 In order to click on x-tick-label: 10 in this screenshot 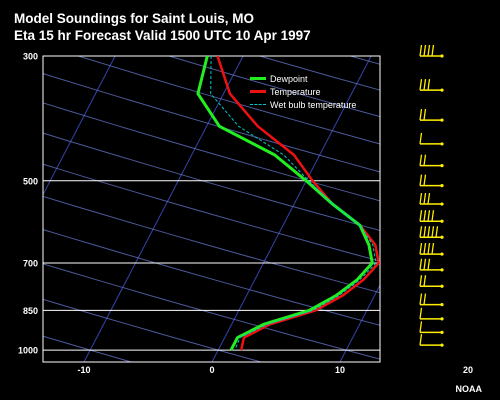, I will do `click(340, 370)`.